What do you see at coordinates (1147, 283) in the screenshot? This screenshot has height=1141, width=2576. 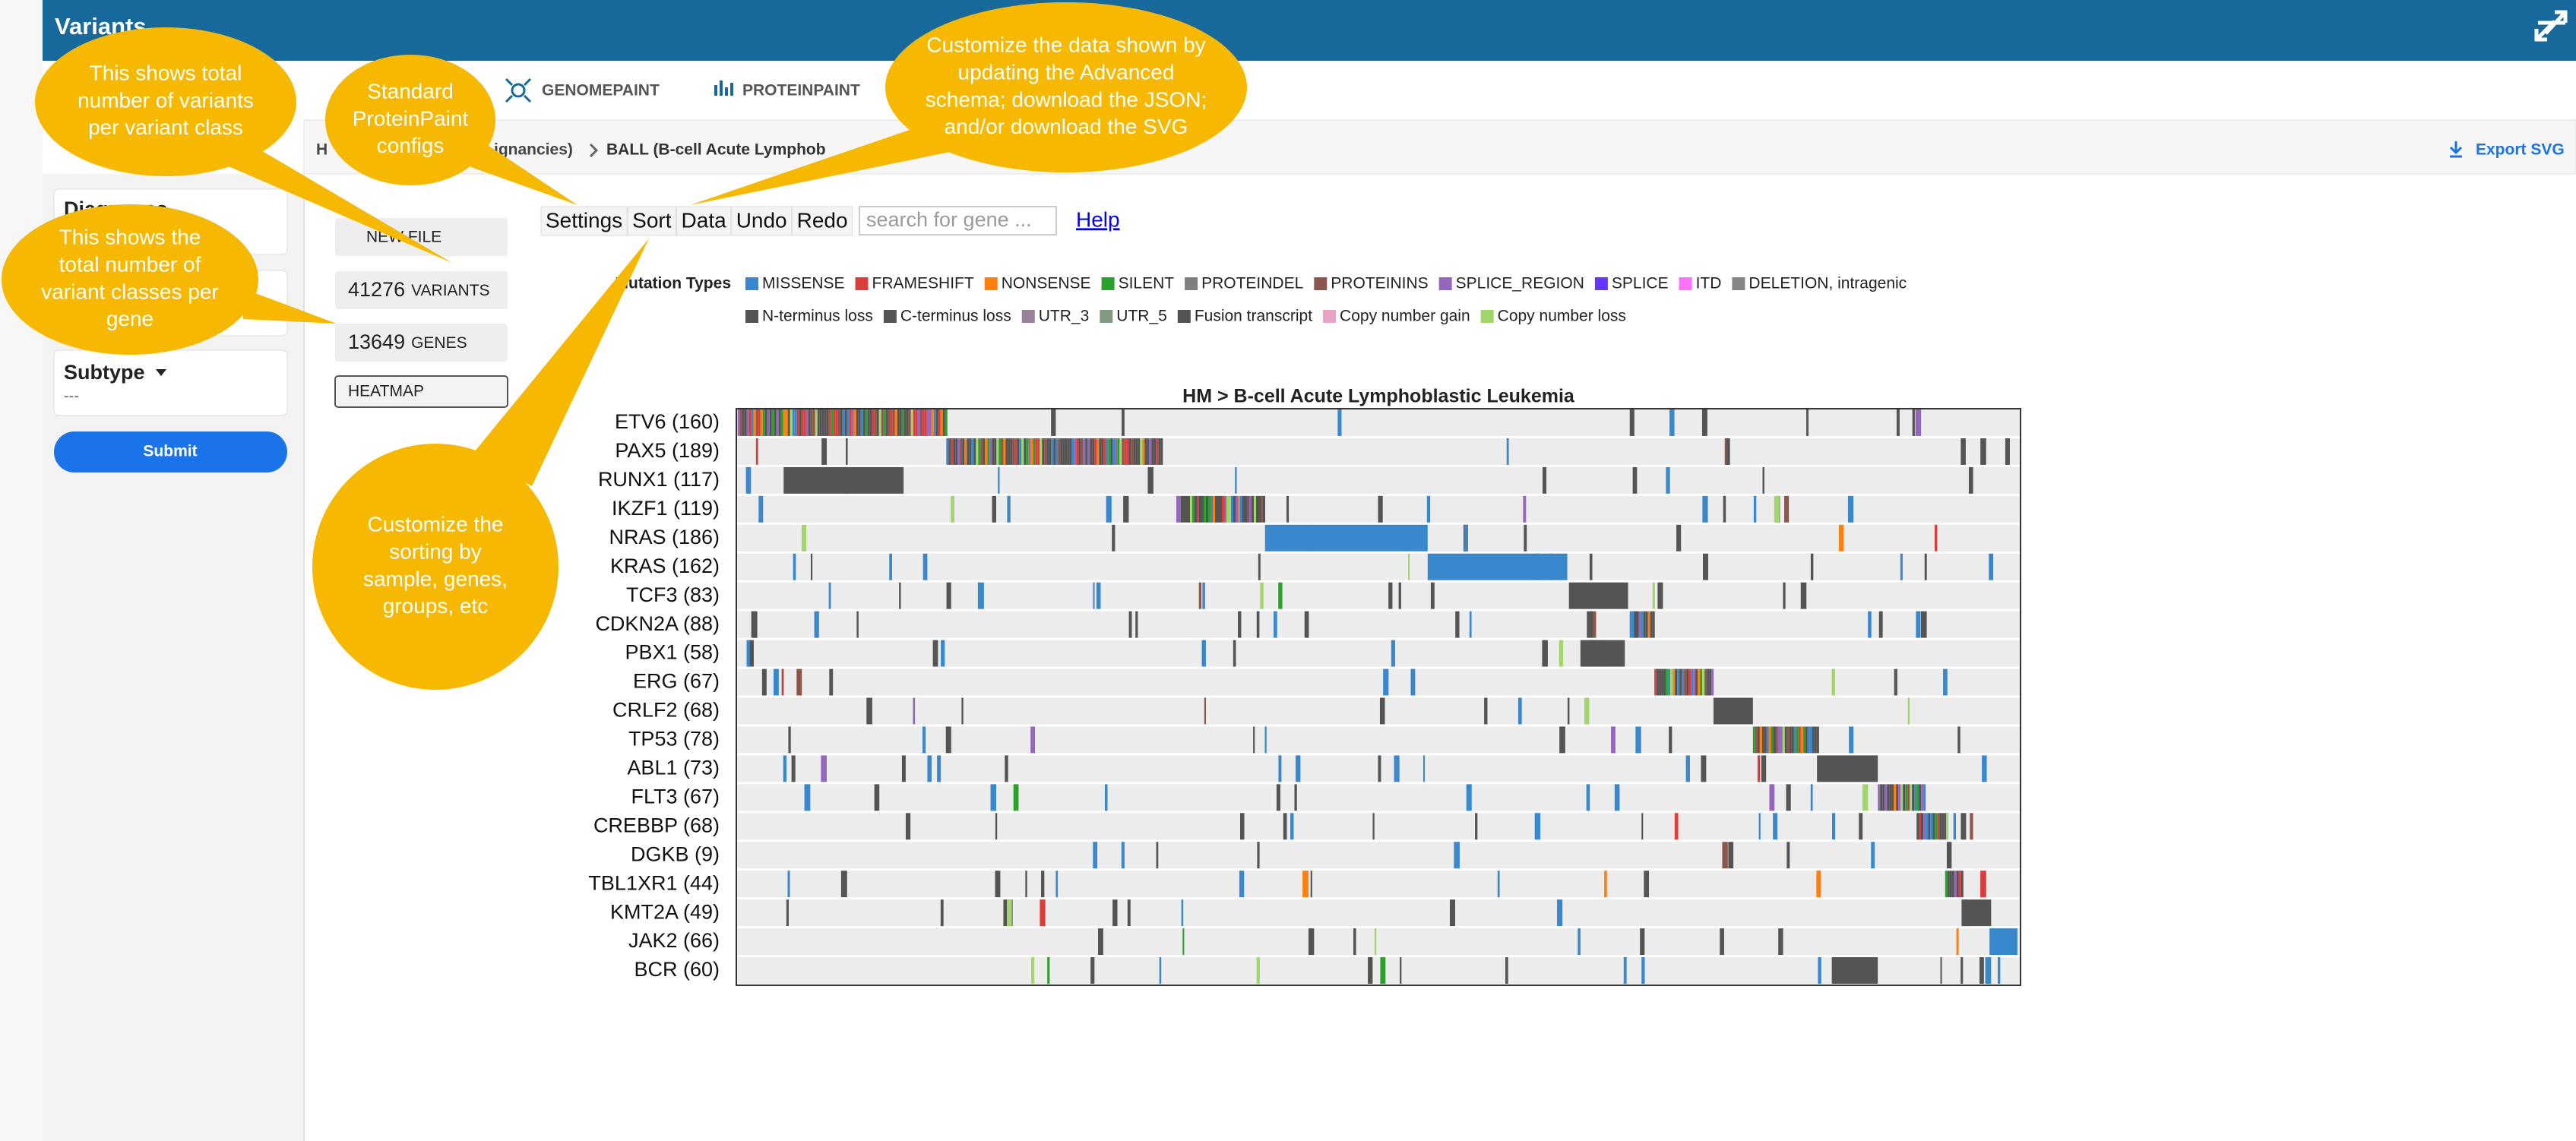 I see `legend-label: SILENT` at bounding box center [1147, 283].